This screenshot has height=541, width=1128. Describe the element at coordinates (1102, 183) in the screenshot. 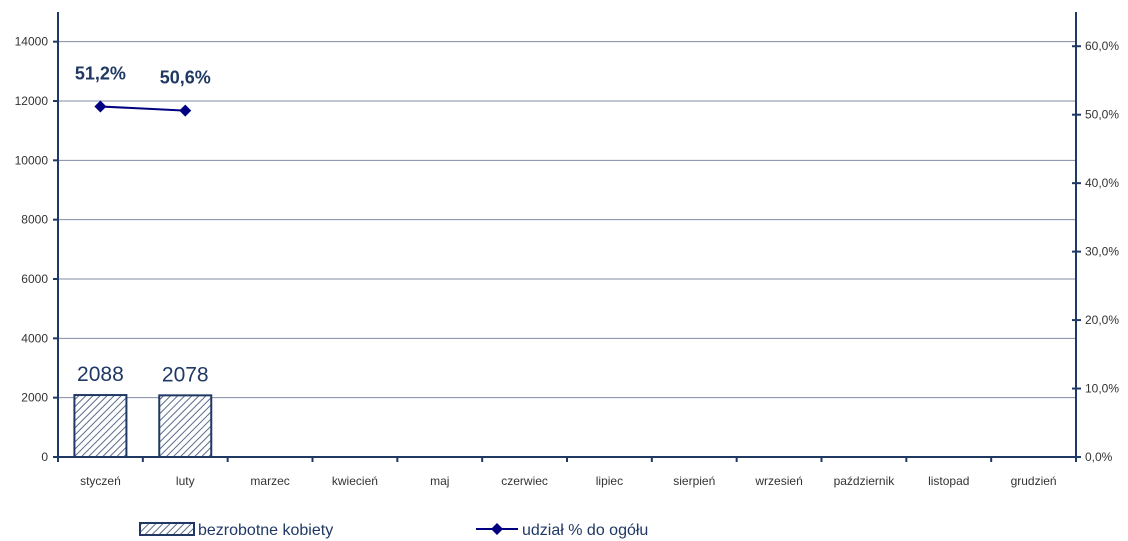

I see `right-axis-tick-label: 40,0%` at that location.